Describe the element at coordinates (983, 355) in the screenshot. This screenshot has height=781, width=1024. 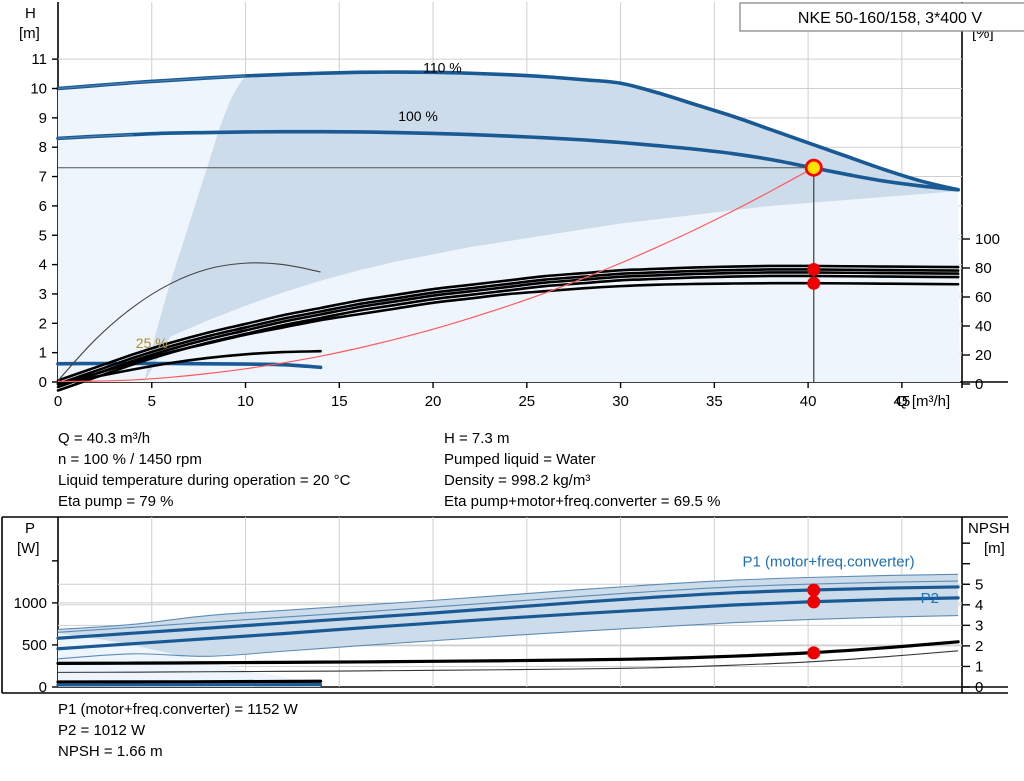
I see `eta-tick-label: 20` at that location.